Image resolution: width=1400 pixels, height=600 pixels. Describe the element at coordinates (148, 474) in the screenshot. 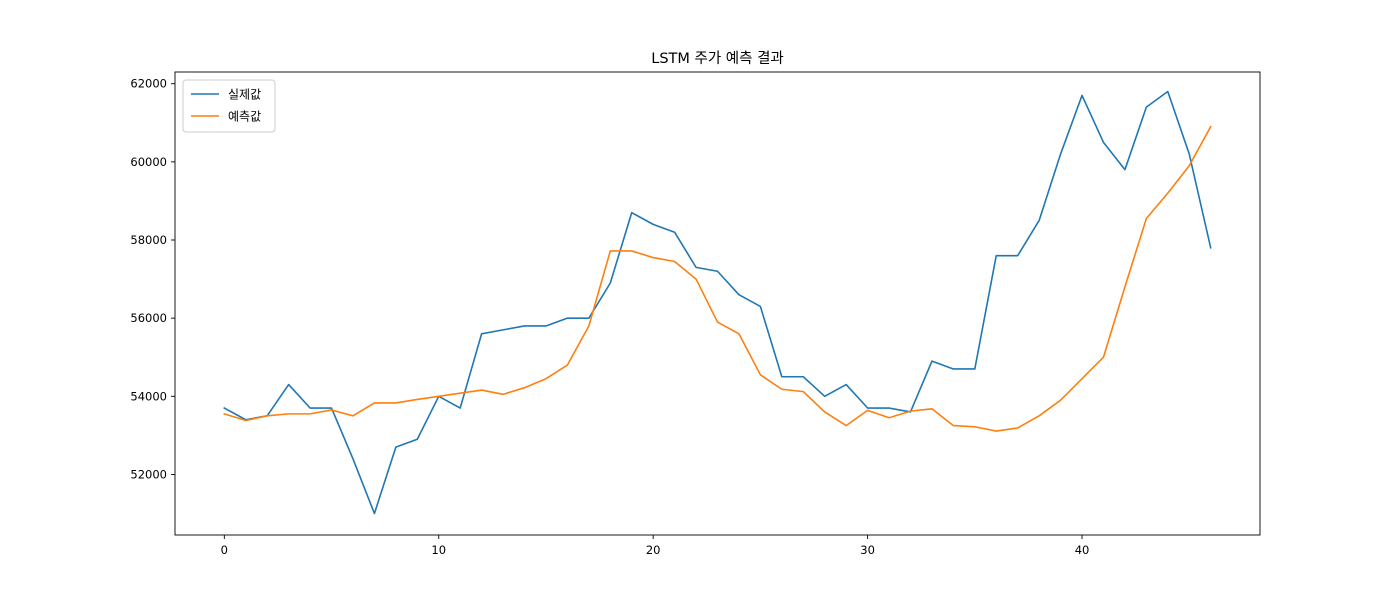

I see `y-tick-label: 52000` at that location.